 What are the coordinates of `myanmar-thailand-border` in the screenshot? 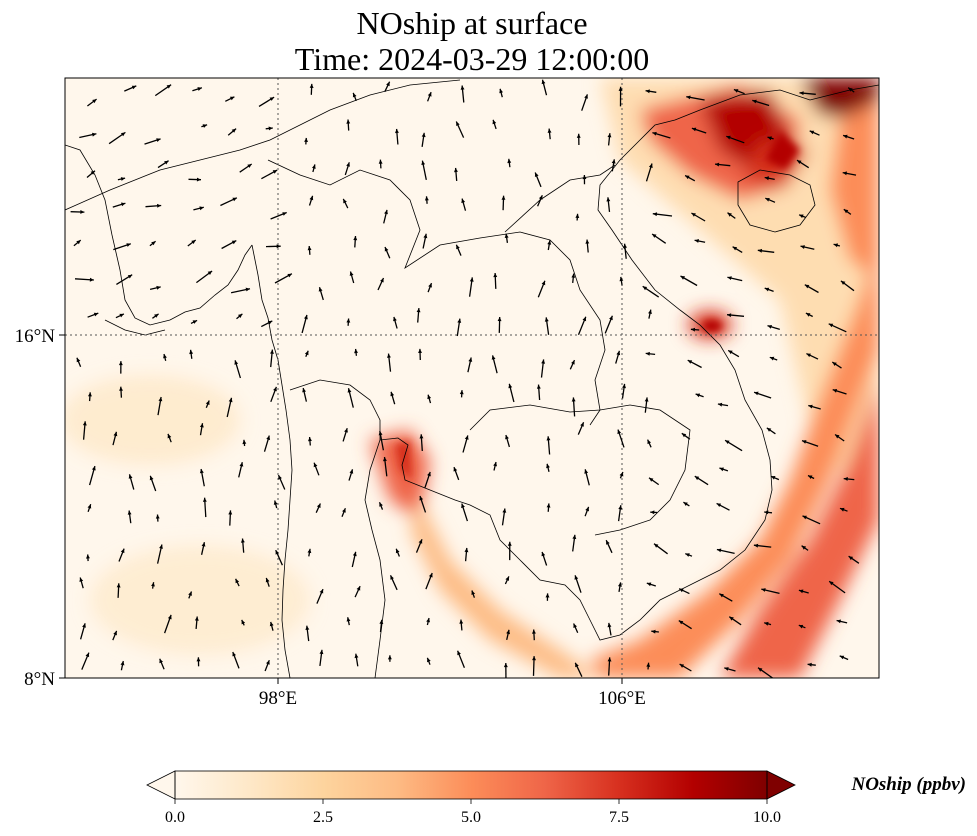 It's located at (335, 409).